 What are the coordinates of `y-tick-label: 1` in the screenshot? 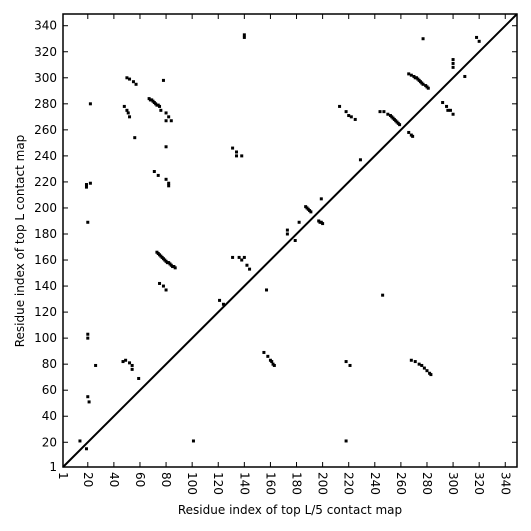 It's located at (53, 467).